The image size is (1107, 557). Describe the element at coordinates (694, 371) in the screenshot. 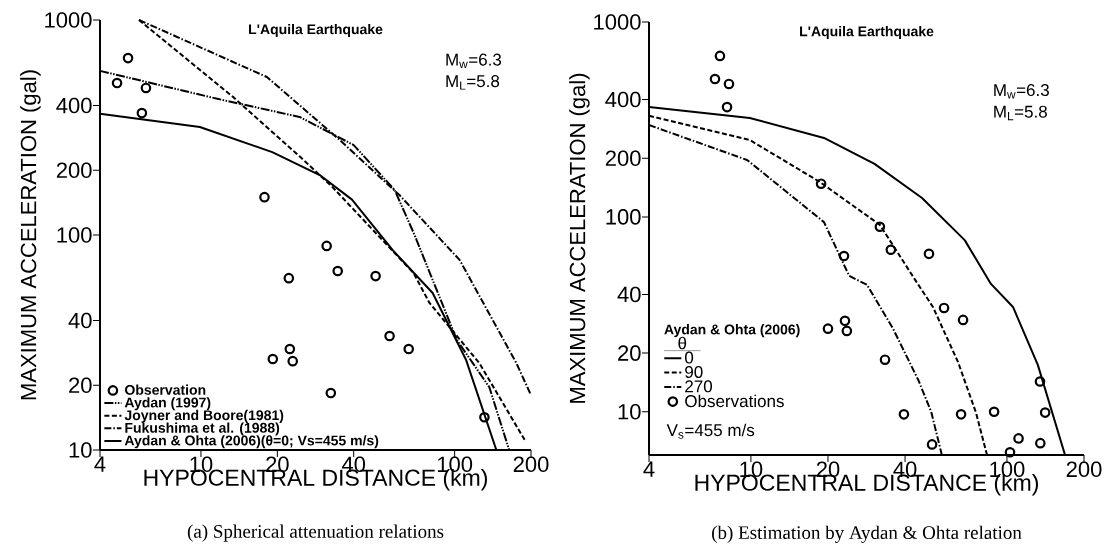

I see `legend-label: 90` at that location.